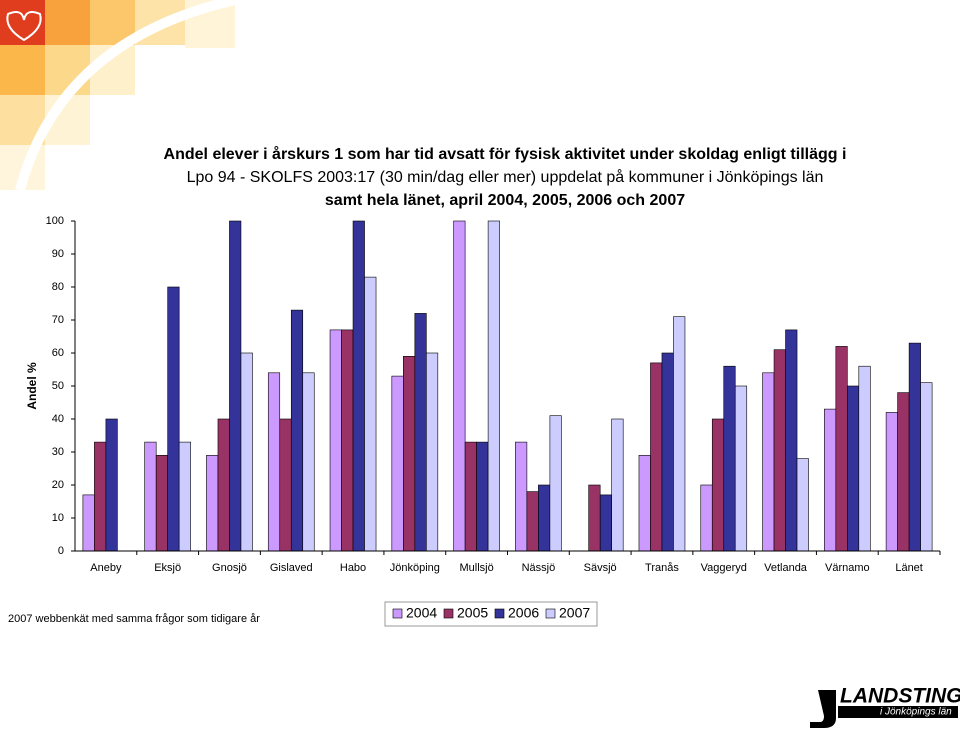 This screenshot has height=737, width=960. What do you see at coordinates (55, 221) in the screenshot?
I see `y-tick-label: 100` at bounding box center [55, 221].